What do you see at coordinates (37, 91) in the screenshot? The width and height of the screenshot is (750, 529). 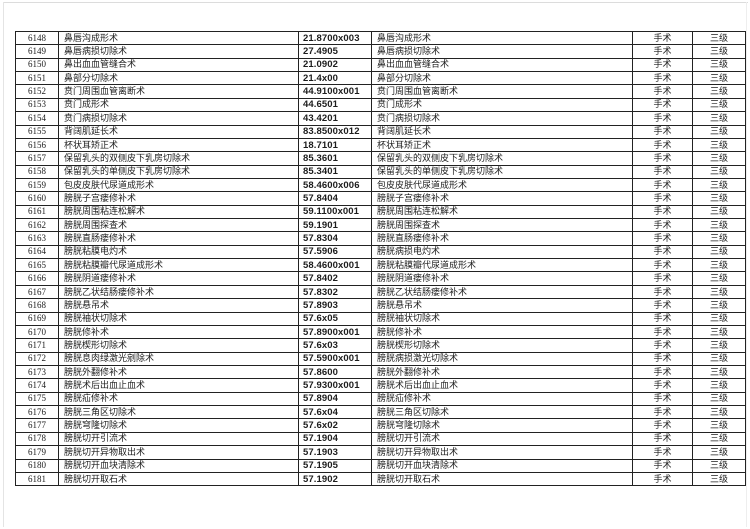 I see `row-seq: 6152` at bounding box center [37, 91].